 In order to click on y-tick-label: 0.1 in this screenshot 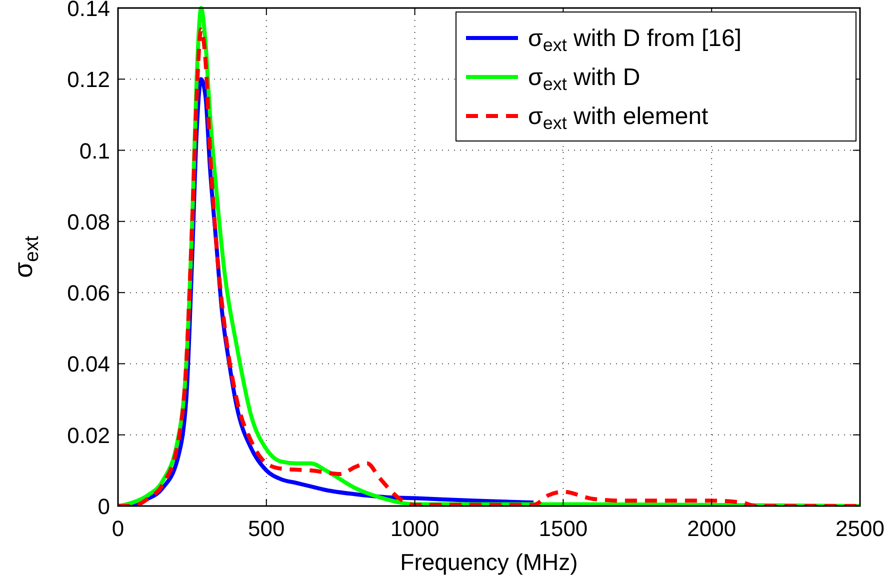, I will do `click(94, 151)`.